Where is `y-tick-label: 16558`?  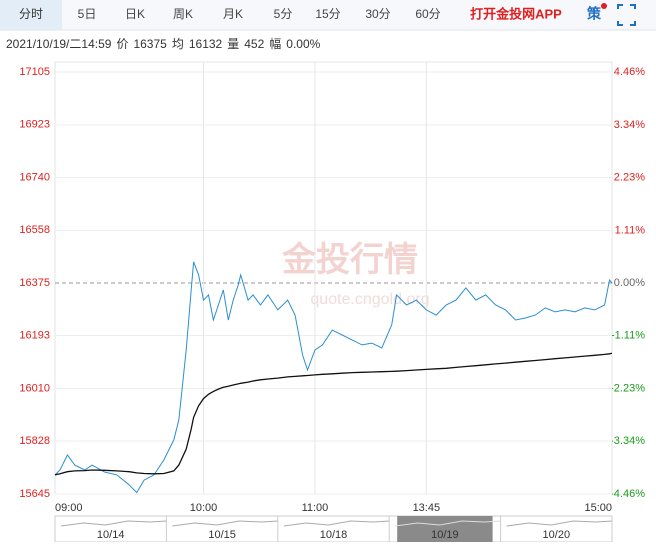 y-tick-label: 16558 is located at coordinates (34, 230).